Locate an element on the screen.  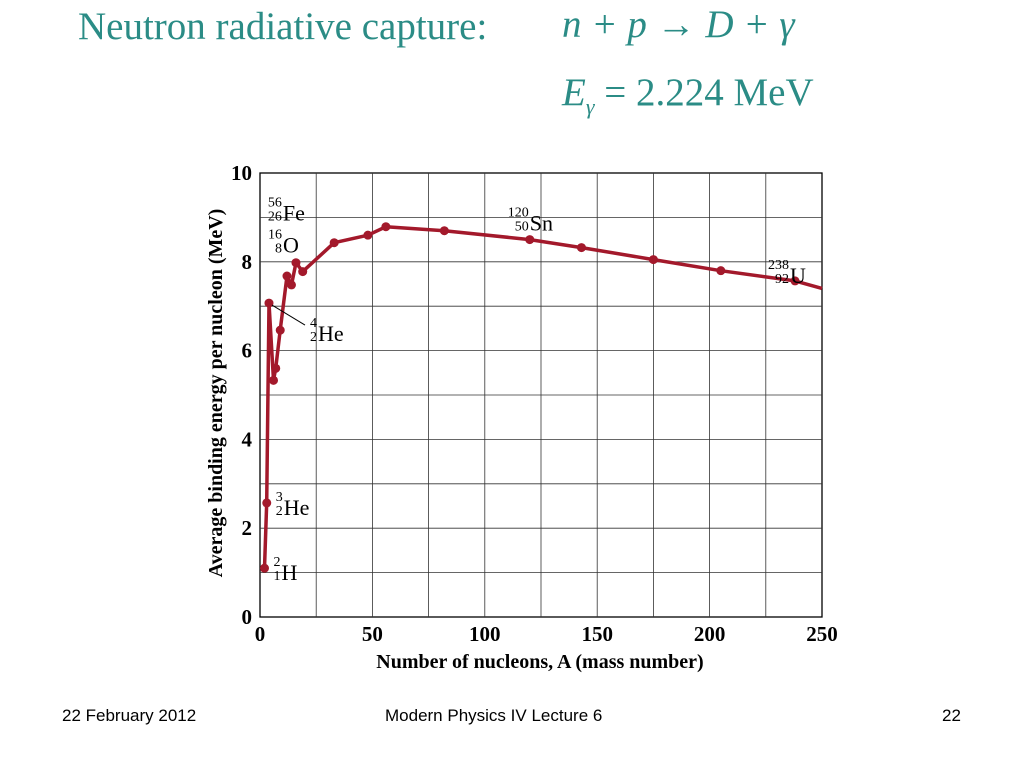
nuclide-label-h-2: 21 H is located at coordinates (285, 570).